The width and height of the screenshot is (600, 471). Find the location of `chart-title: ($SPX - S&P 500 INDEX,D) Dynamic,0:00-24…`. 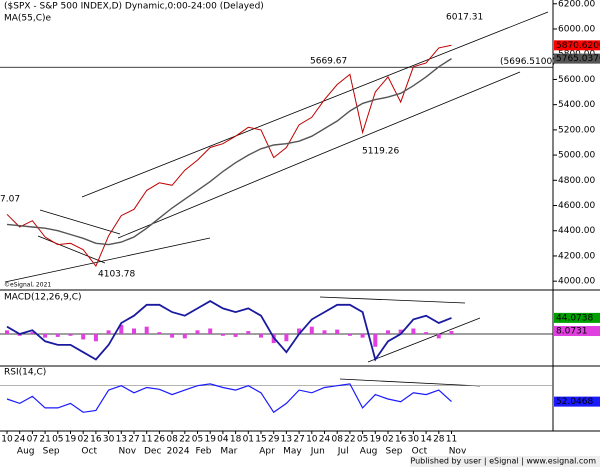

chart-title: ($SPX - S&P 500 INDEX,D) Dynamic,0:00-24… is located at coordinates (134, 7).